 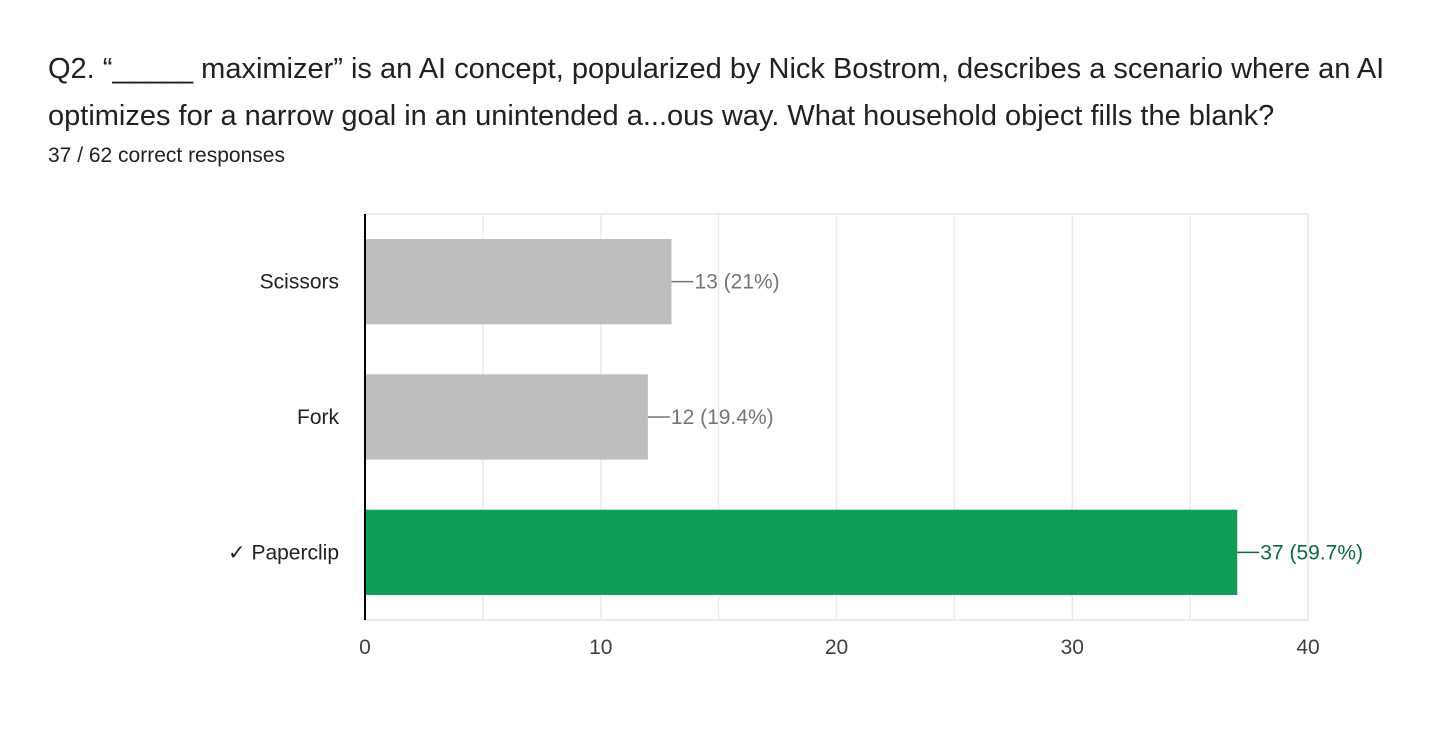 What do you see at coordinates (365, 647) in the screenshot?
I see `x-tick-label: 0` at bounding box center [365, 647].